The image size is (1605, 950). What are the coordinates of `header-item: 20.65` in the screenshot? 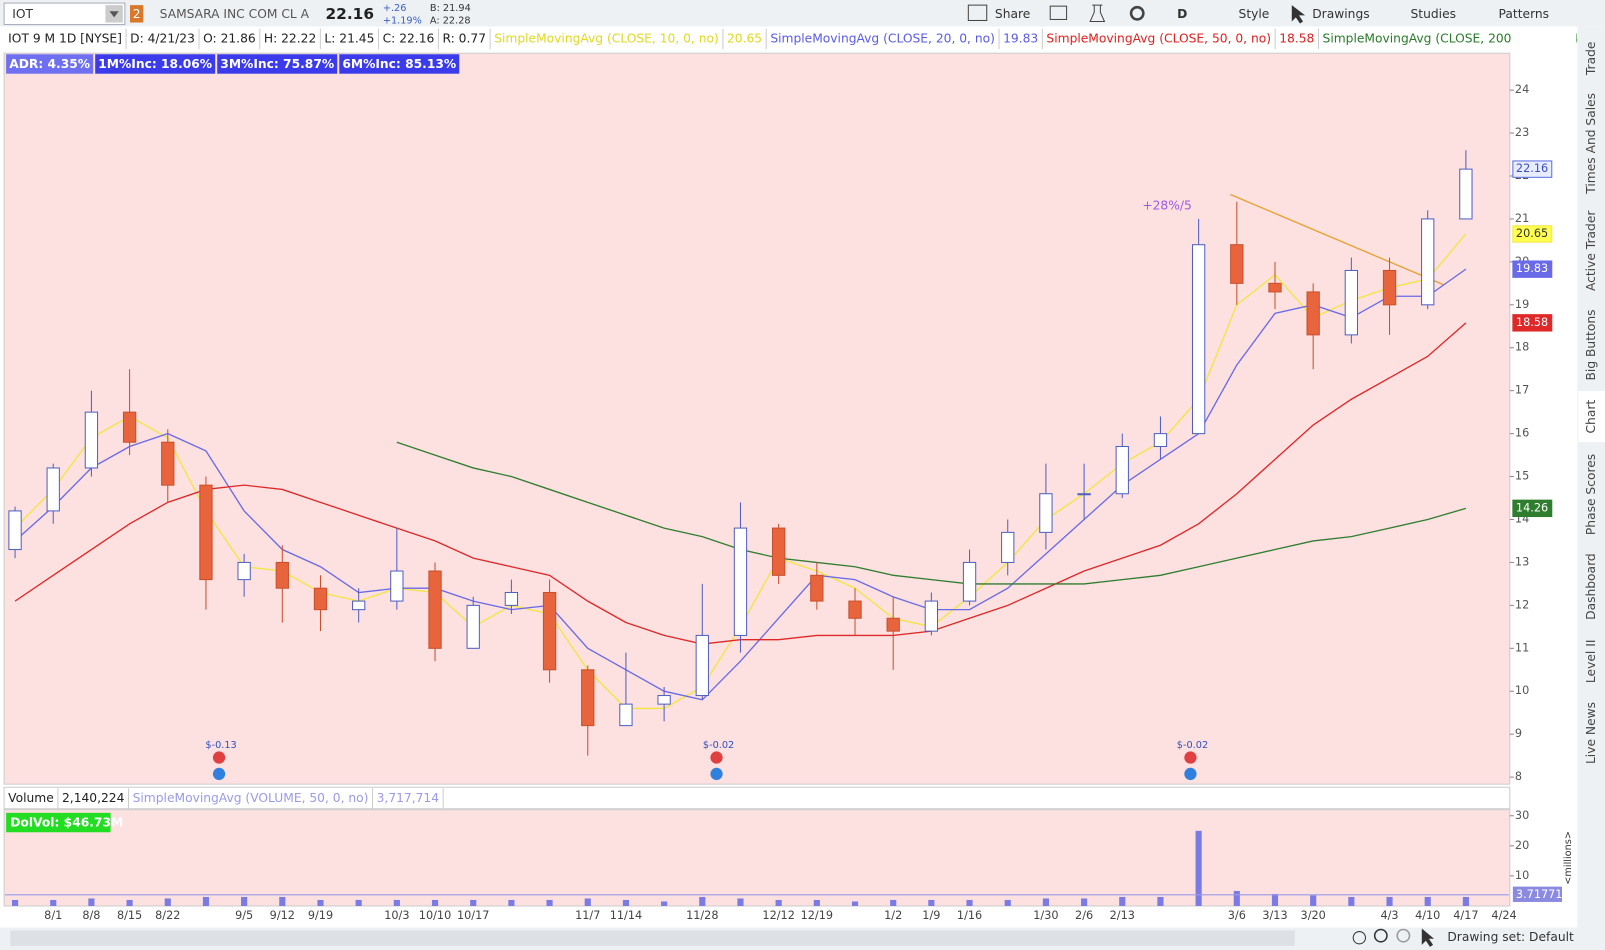 It's located at (744, 38).